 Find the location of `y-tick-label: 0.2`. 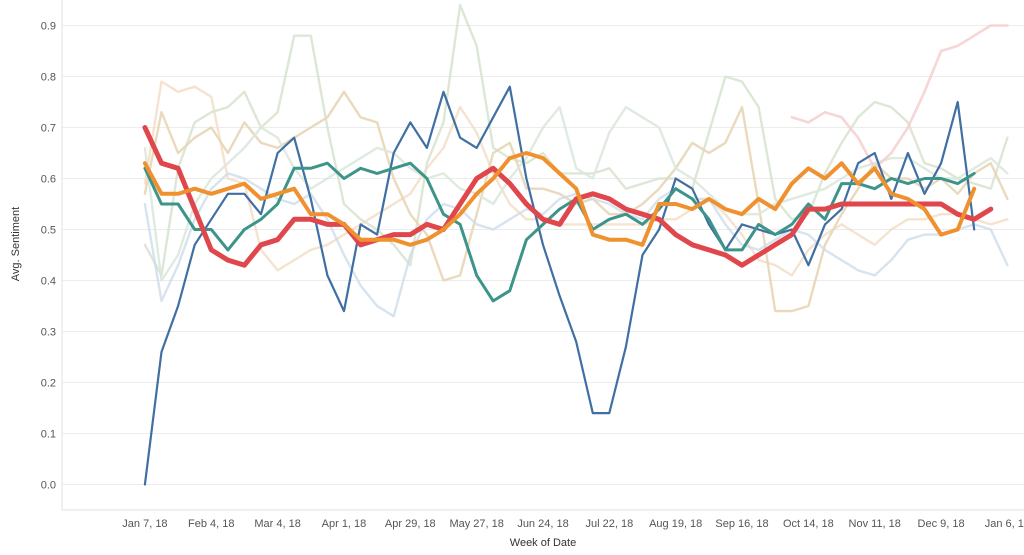

y-tick-label: 0.2 is located at coordinates (48, 384).